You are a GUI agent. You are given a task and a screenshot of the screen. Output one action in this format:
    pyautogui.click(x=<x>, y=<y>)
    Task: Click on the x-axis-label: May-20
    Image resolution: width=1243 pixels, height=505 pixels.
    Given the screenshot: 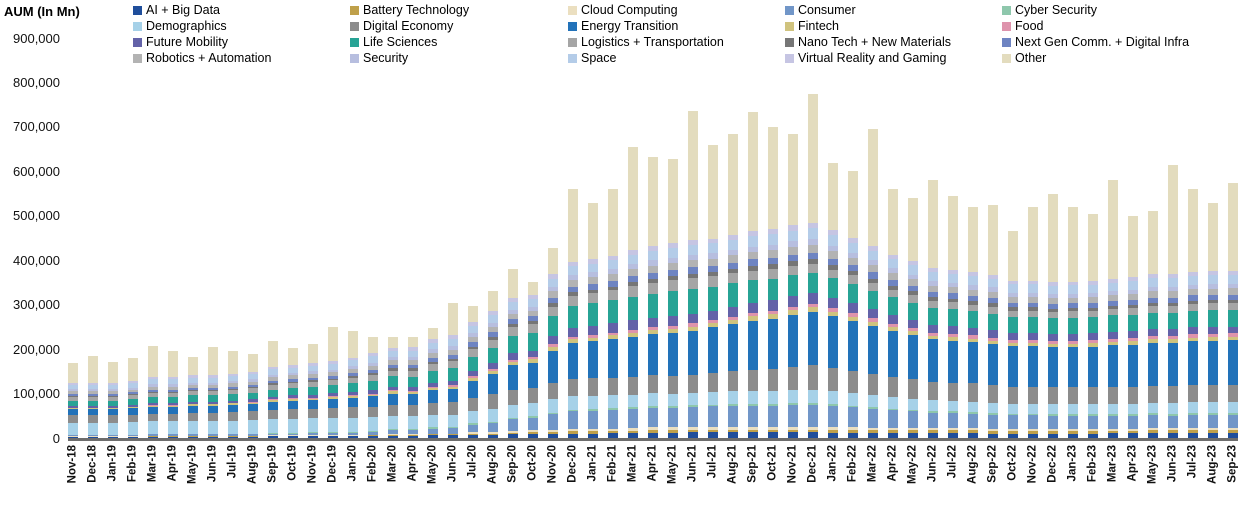 What is the action you would take?
    pyautogui.click(x=432, y=464)
    